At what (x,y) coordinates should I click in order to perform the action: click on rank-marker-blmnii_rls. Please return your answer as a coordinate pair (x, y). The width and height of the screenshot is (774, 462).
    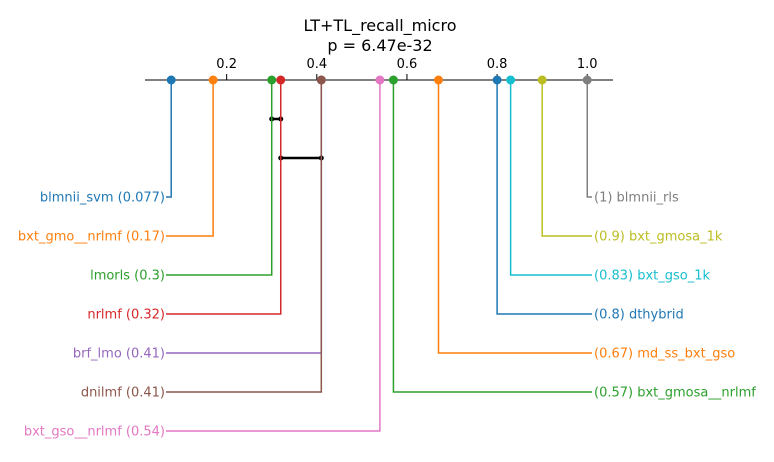
    Looking at the image, I should click on (587, 80).